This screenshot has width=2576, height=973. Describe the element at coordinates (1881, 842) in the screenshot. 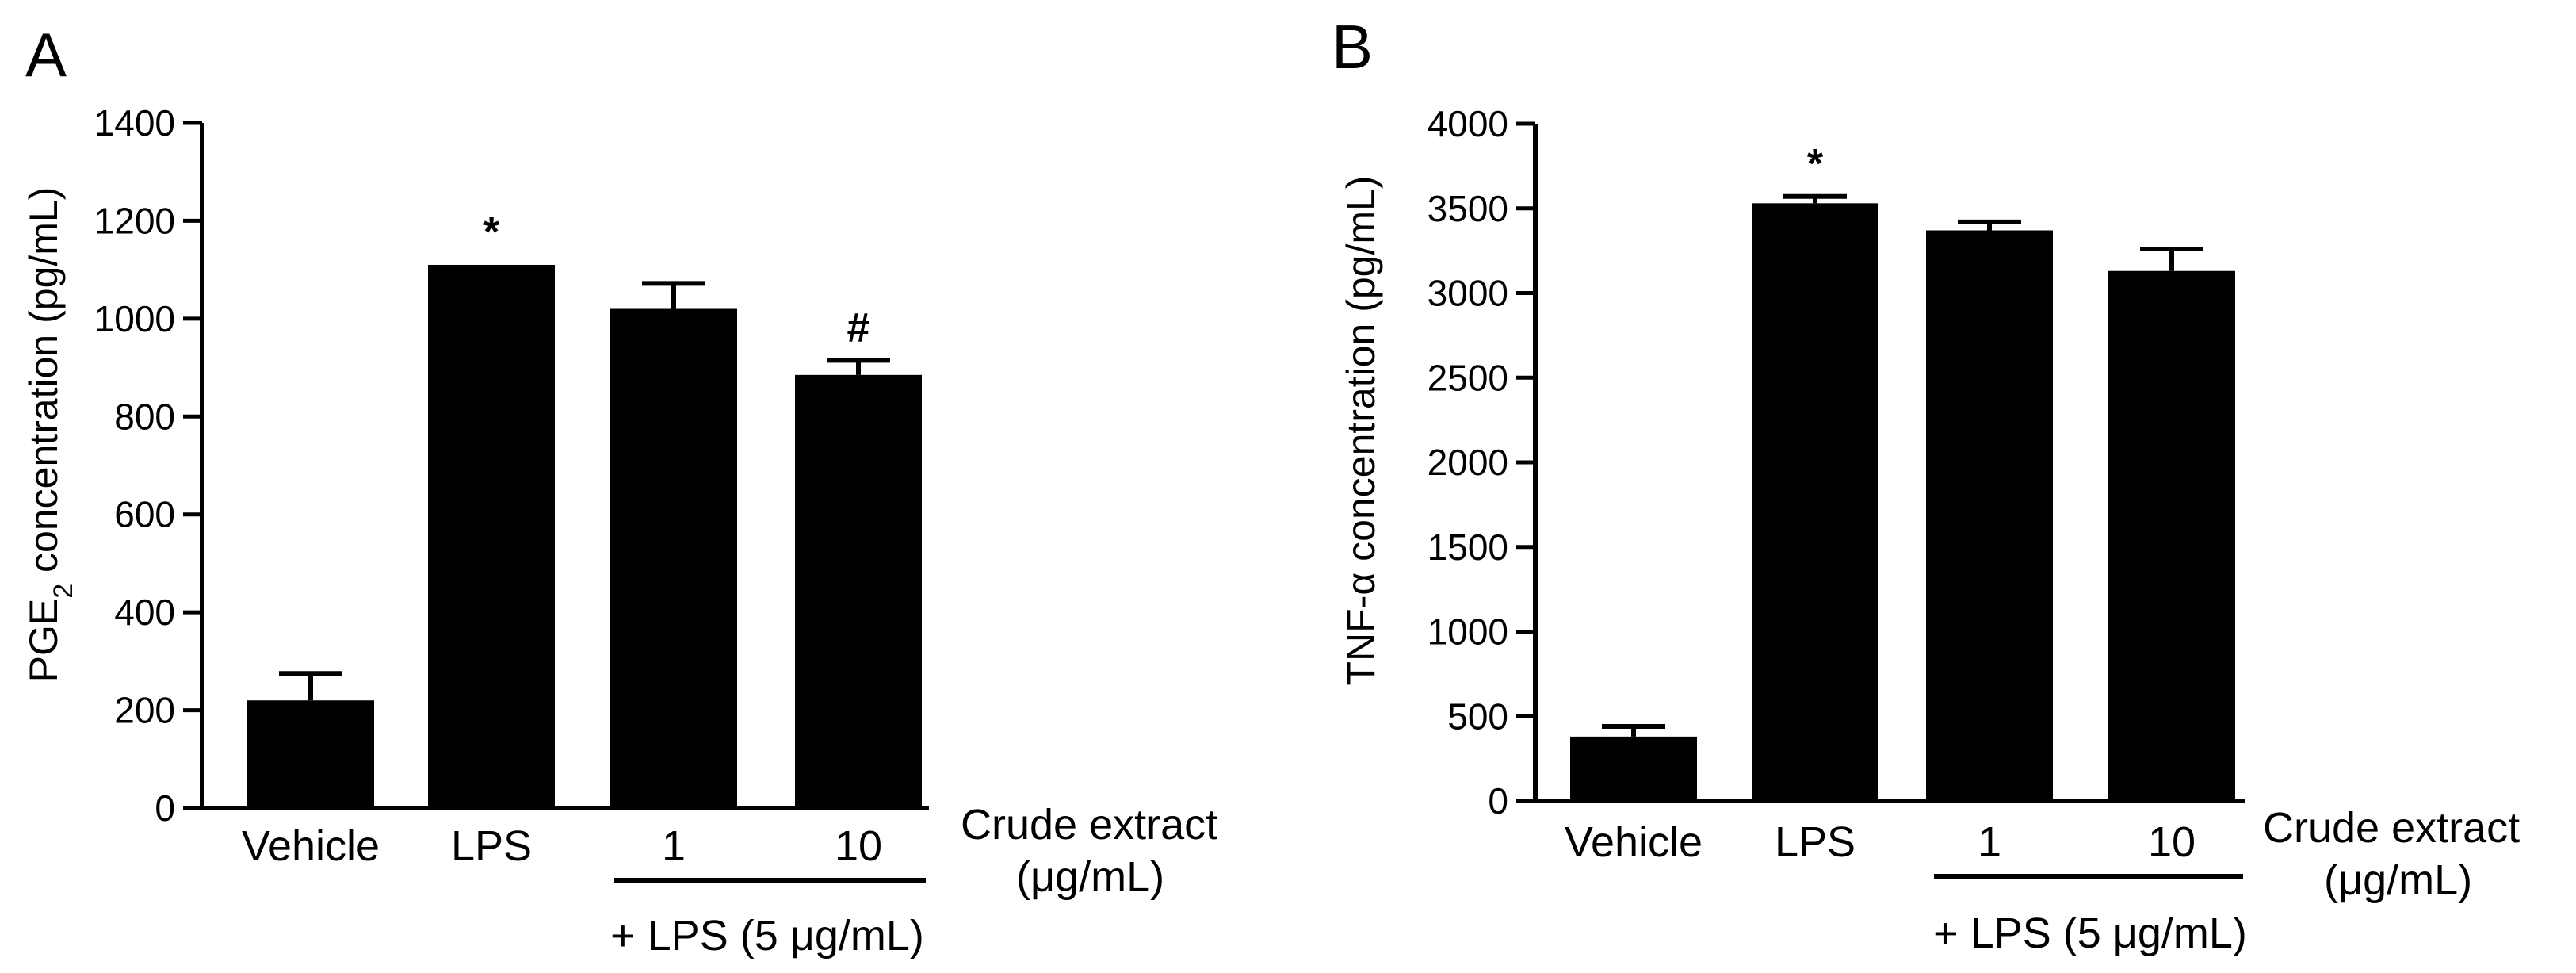

I see `categories-b: Vehicle LPS 1 10` at that location.